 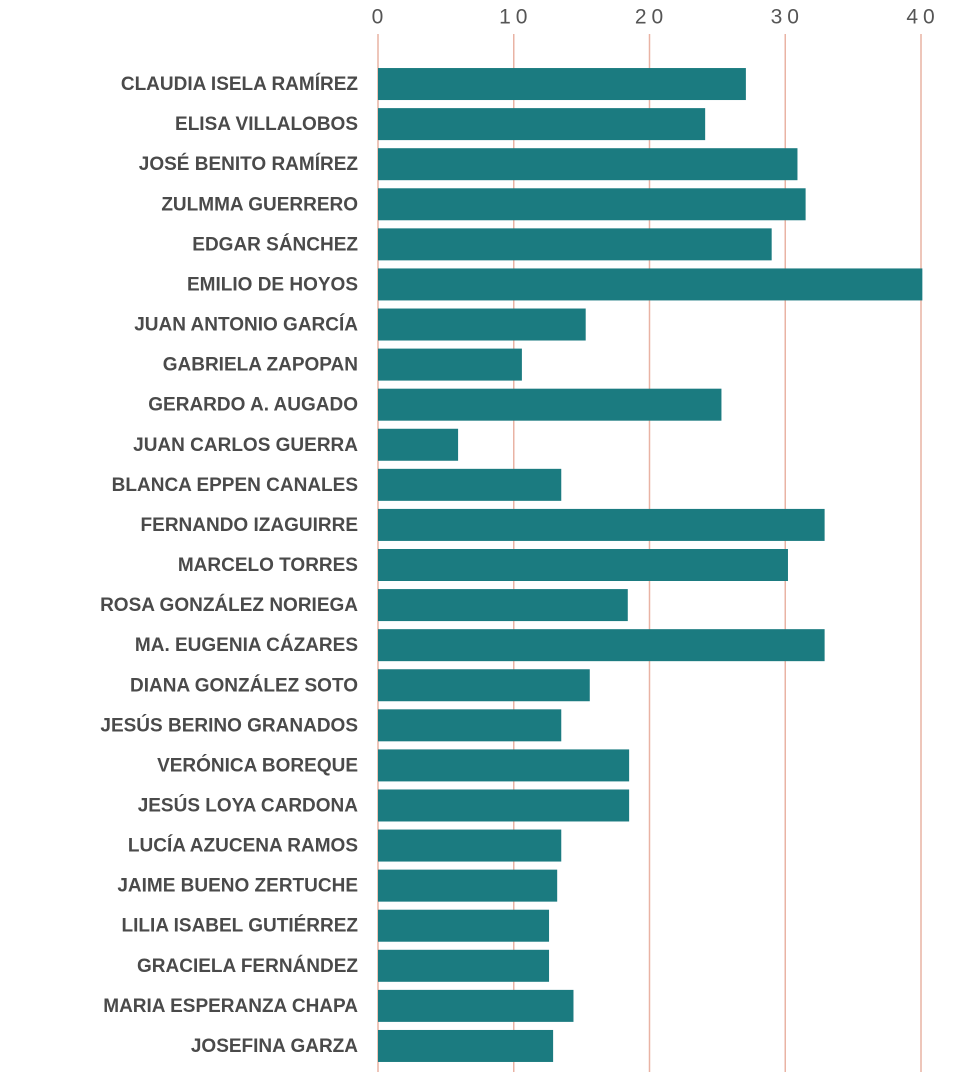 I want to click on y-tick-label: FERNANDO IZAGUIRRE, so click(x=249, y=525).